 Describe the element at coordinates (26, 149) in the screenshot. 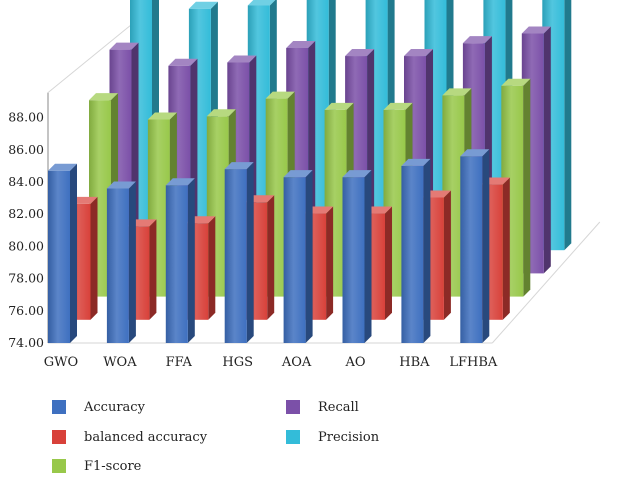

I see `y-tick-label: 86.00` at that location.